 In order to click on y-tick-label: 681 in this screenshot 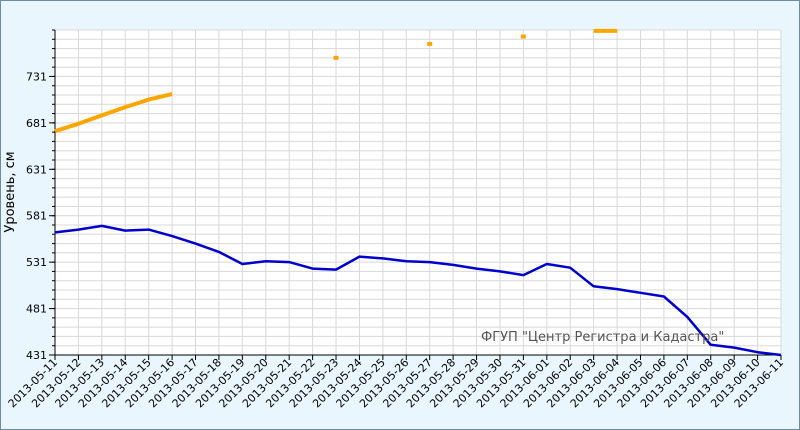, I will do `click(36, 123)`.